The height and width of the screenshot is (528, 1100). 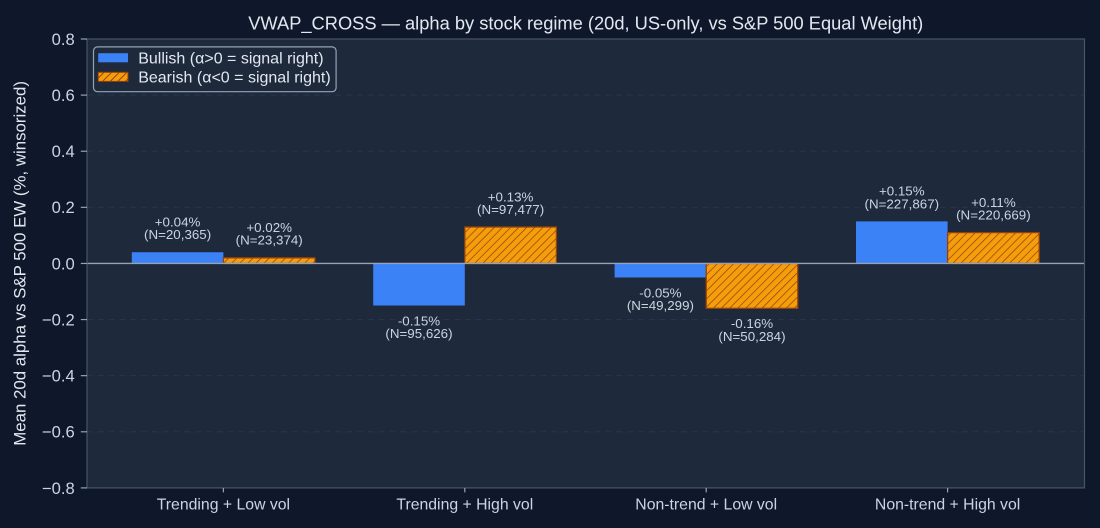 What do you see at coordinates (706, 504) in the screenshot?
I see `svg-text: Non-trend + Low vol` at bounding box center [706, 504].